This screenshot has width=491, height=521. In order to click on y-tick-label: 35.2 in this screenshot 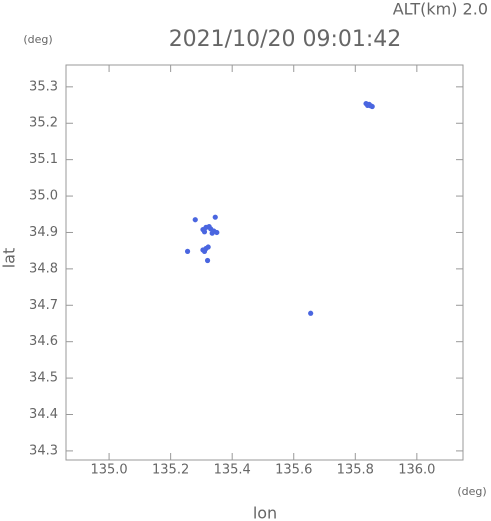, I will do `click(43, 123)`.